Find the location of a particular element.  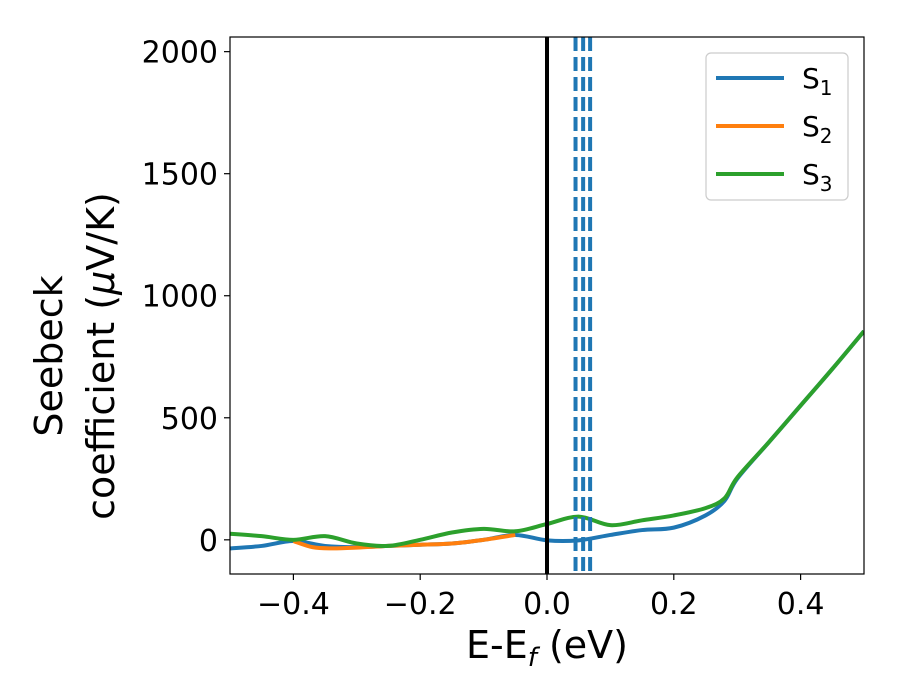

y-tick-label: 500 is located at coordinates (189, 419).